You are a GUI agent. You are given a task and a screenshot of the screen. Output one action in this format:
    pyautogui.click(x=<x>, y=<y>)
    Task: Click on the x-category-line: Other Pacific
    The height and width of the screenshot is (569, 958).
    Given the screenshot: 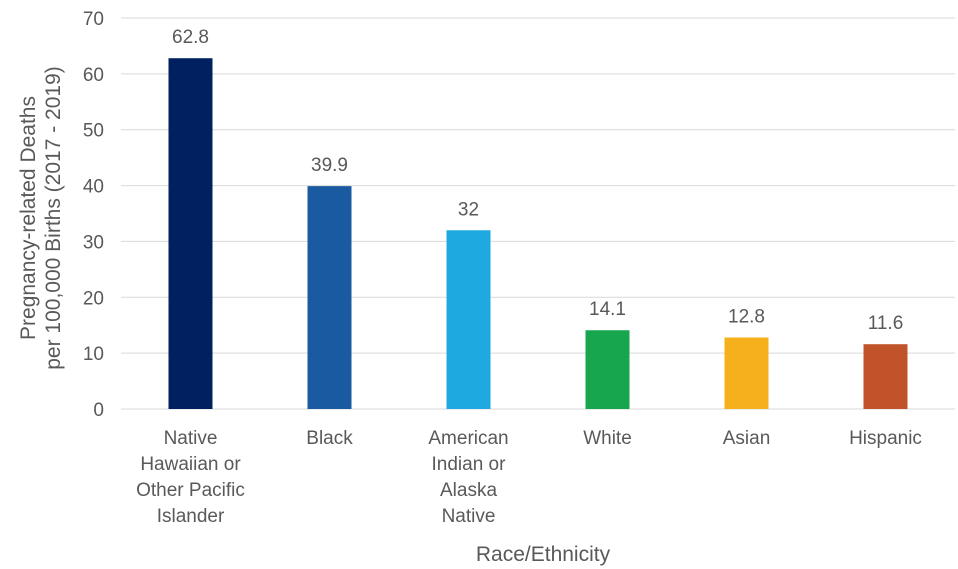 What is the action you would take?
    pyautogui.click(x=190, y=490)
    